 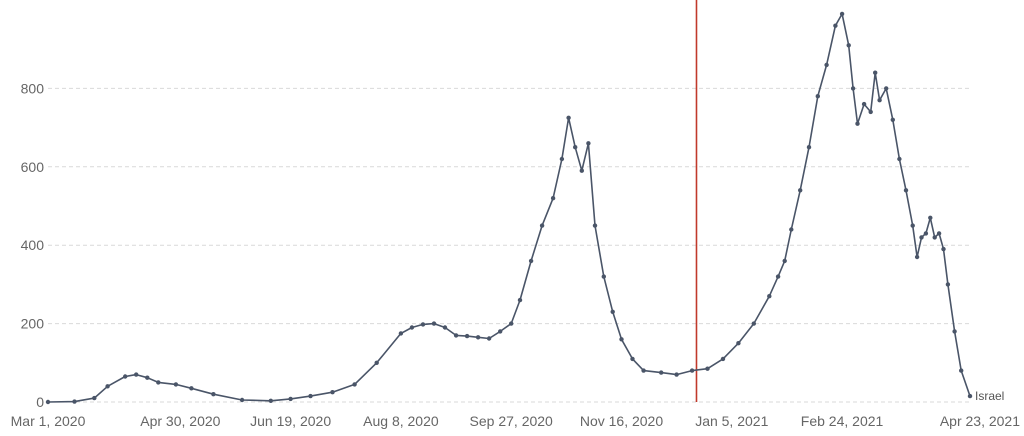 What do you see at coordinates (401, 421) in the screenshot?
I see `x-tick-label: Aug 8, 2020` at bounding box center [401, 421].